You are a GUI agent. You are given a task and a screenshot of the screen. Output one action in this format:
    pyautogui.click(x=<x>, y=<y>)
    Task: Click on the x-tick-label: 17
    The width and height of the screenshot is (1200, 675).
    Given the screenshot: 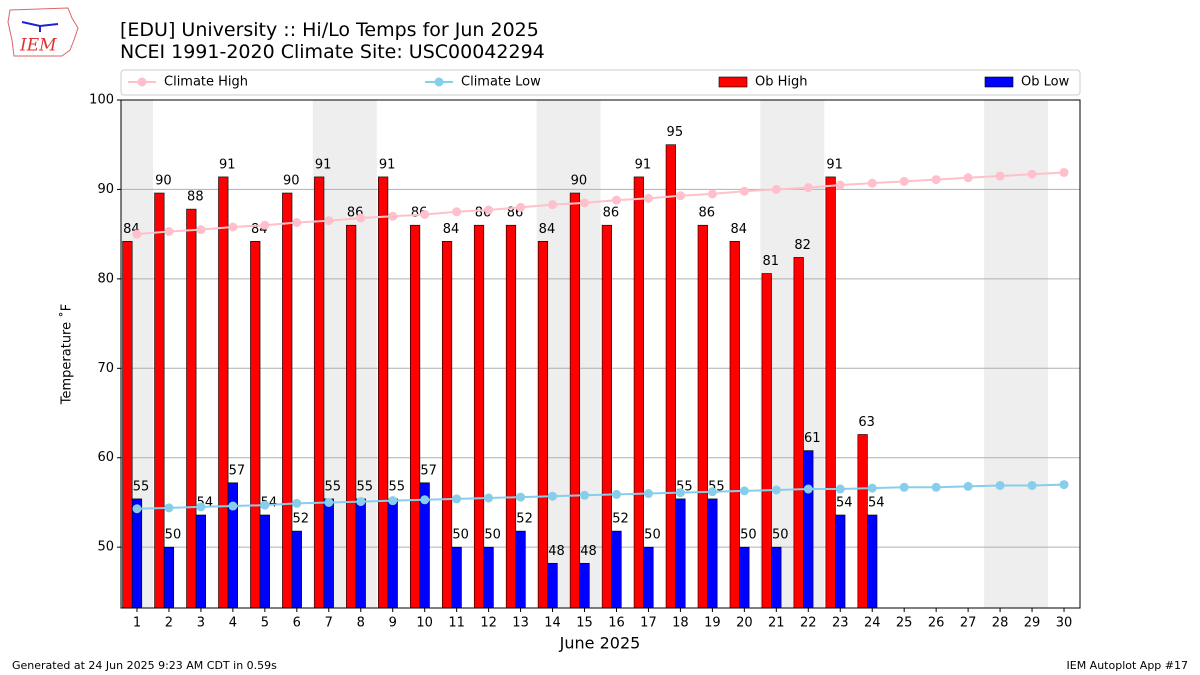 What is the action you would take?
    pyautogui.click(x=648, y=623)
    